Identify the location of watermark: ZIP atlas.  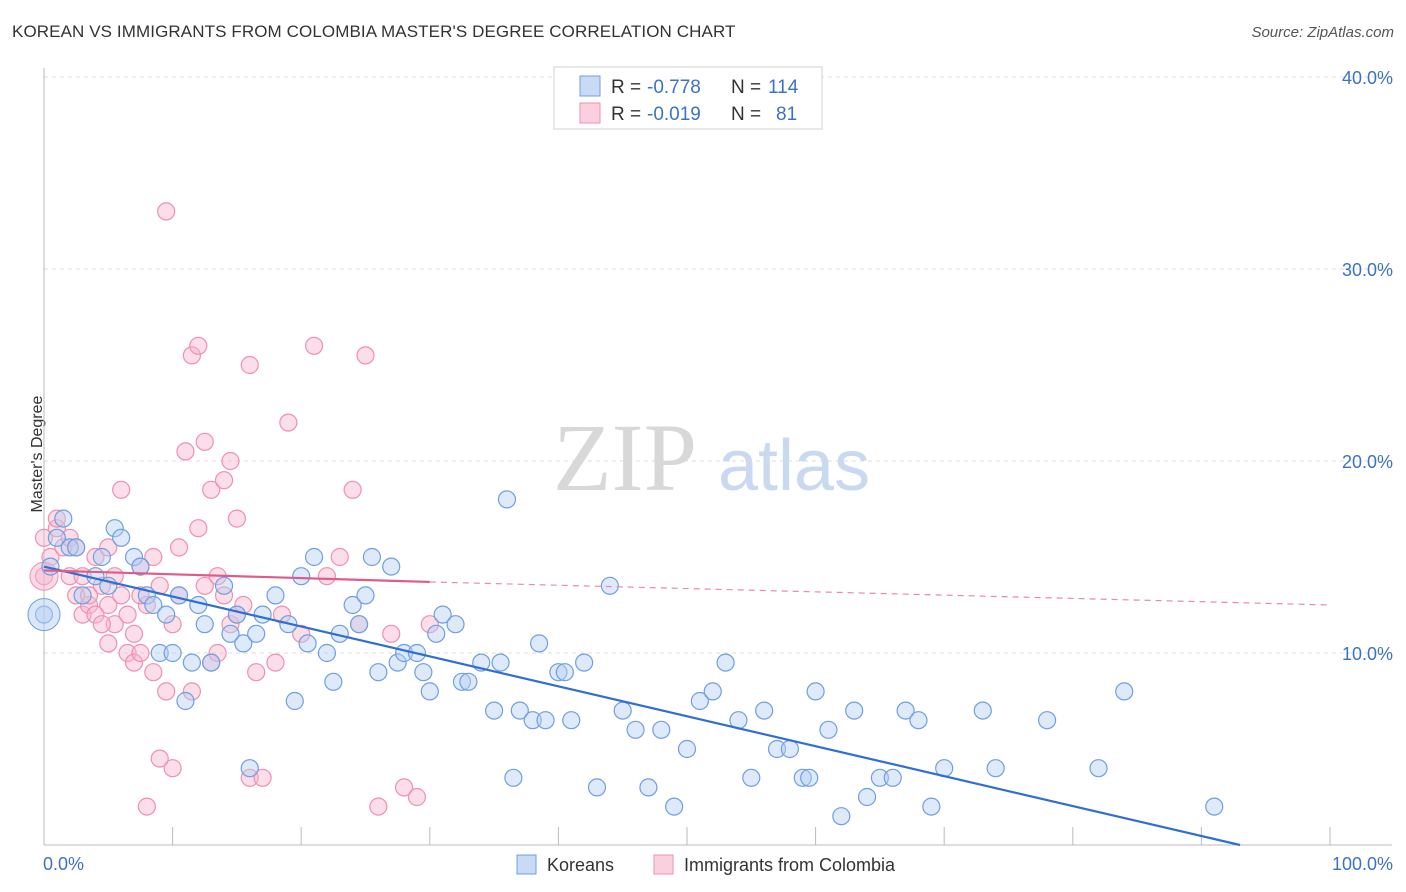
(711, 457).